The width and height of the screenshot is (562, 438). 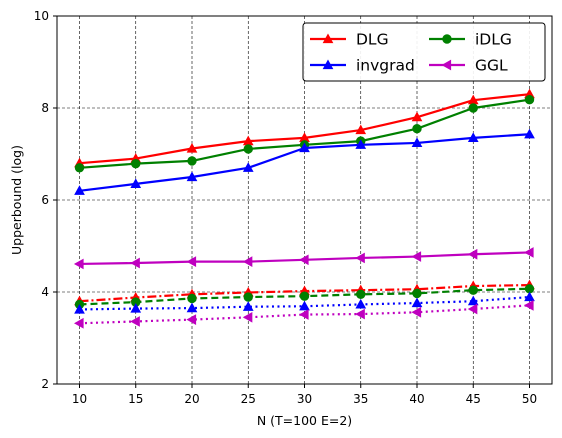 What do you see at coordinates (349, 40) in the screenshot?
I see `legend-item: DLG` at bounding box center [349, 40].